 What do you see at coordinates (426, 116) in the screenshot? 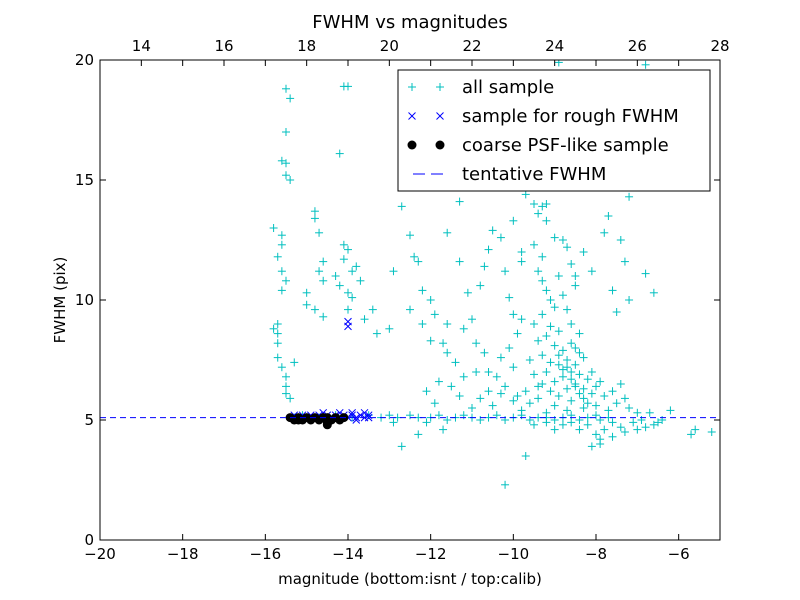
I see `legend-x-marker` at bounding box center [426, 116].